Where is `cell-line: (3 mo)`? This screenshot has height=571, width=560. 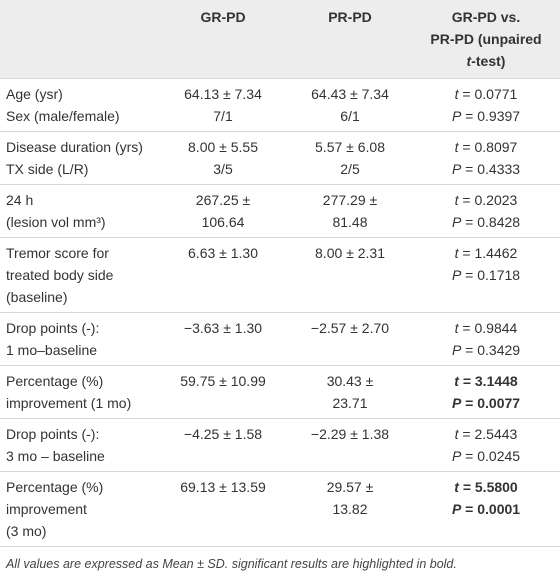 cell-line: (3 mo) is located at coordinates (26, 531).